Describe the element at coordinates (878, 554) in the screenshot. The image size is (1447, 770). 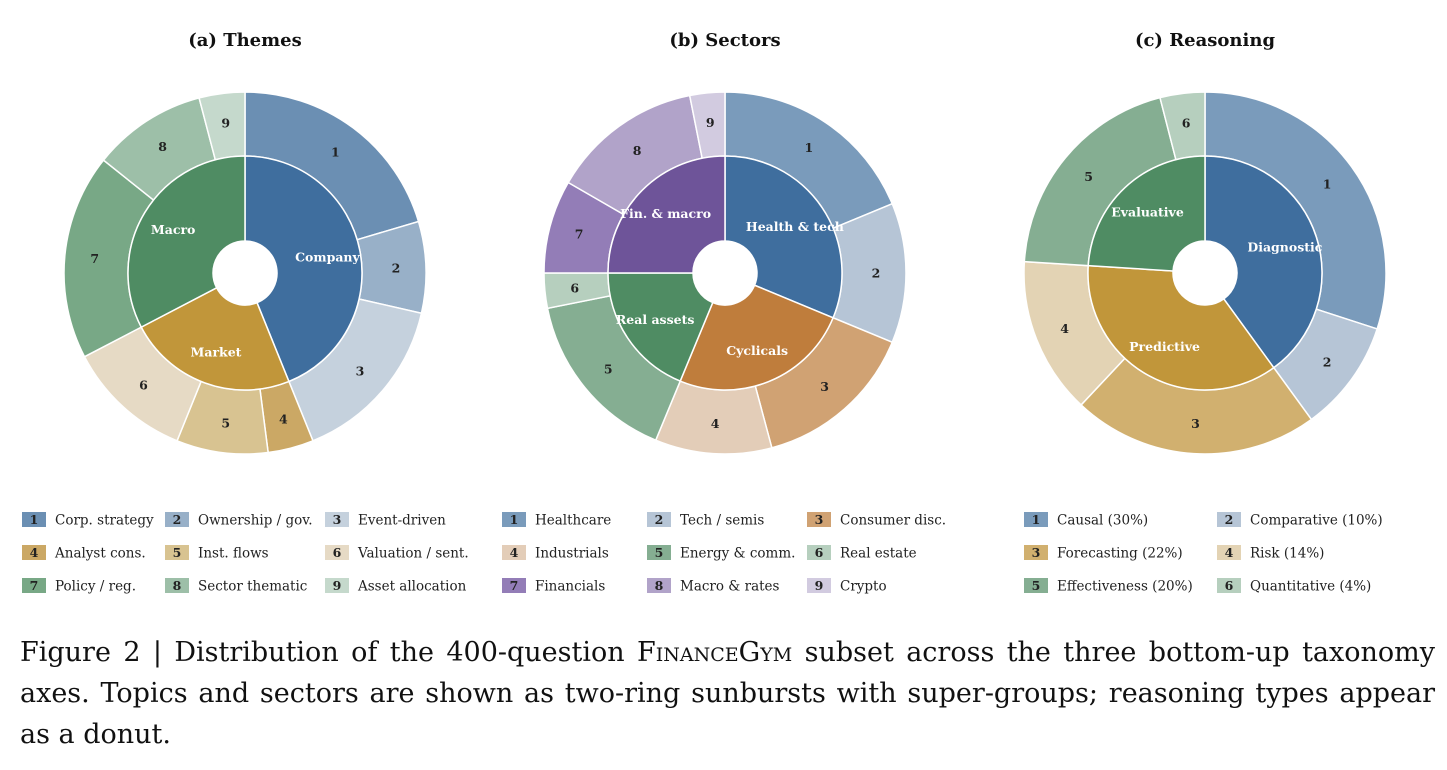
I see `legend-label: Real estate` at that location.